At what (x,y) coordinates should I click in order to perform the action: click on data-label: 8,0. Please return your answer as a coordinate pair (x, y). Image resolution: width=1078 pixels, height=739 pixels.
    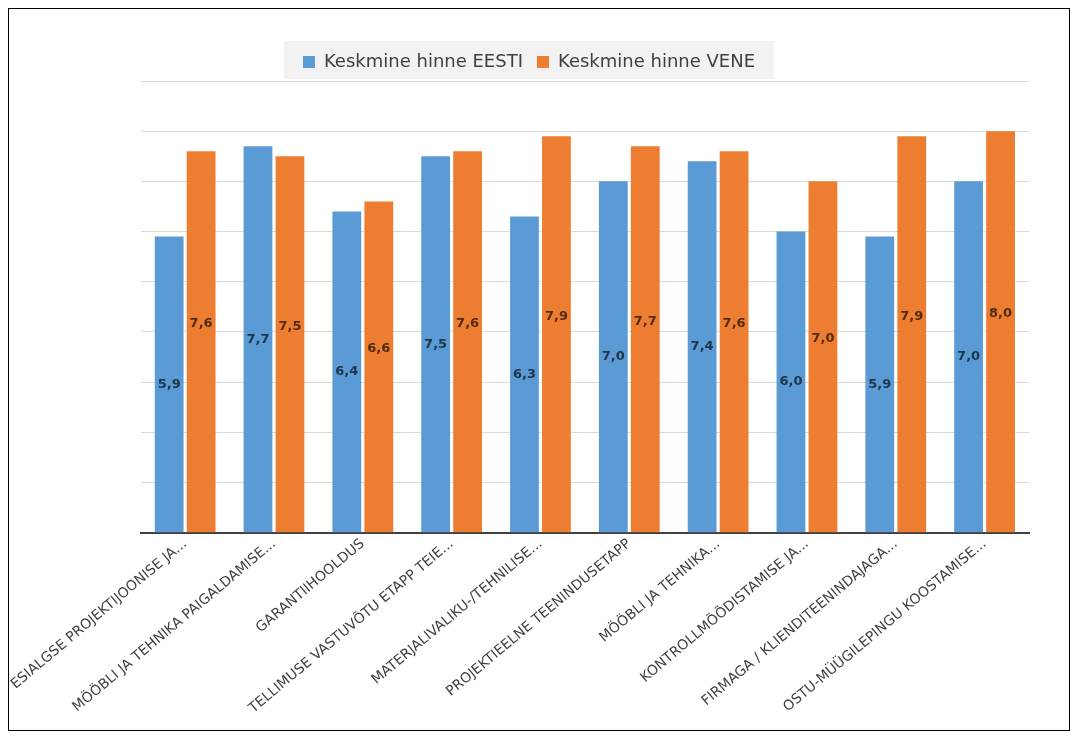
    Looking at the image, I should click on (1001, 313).